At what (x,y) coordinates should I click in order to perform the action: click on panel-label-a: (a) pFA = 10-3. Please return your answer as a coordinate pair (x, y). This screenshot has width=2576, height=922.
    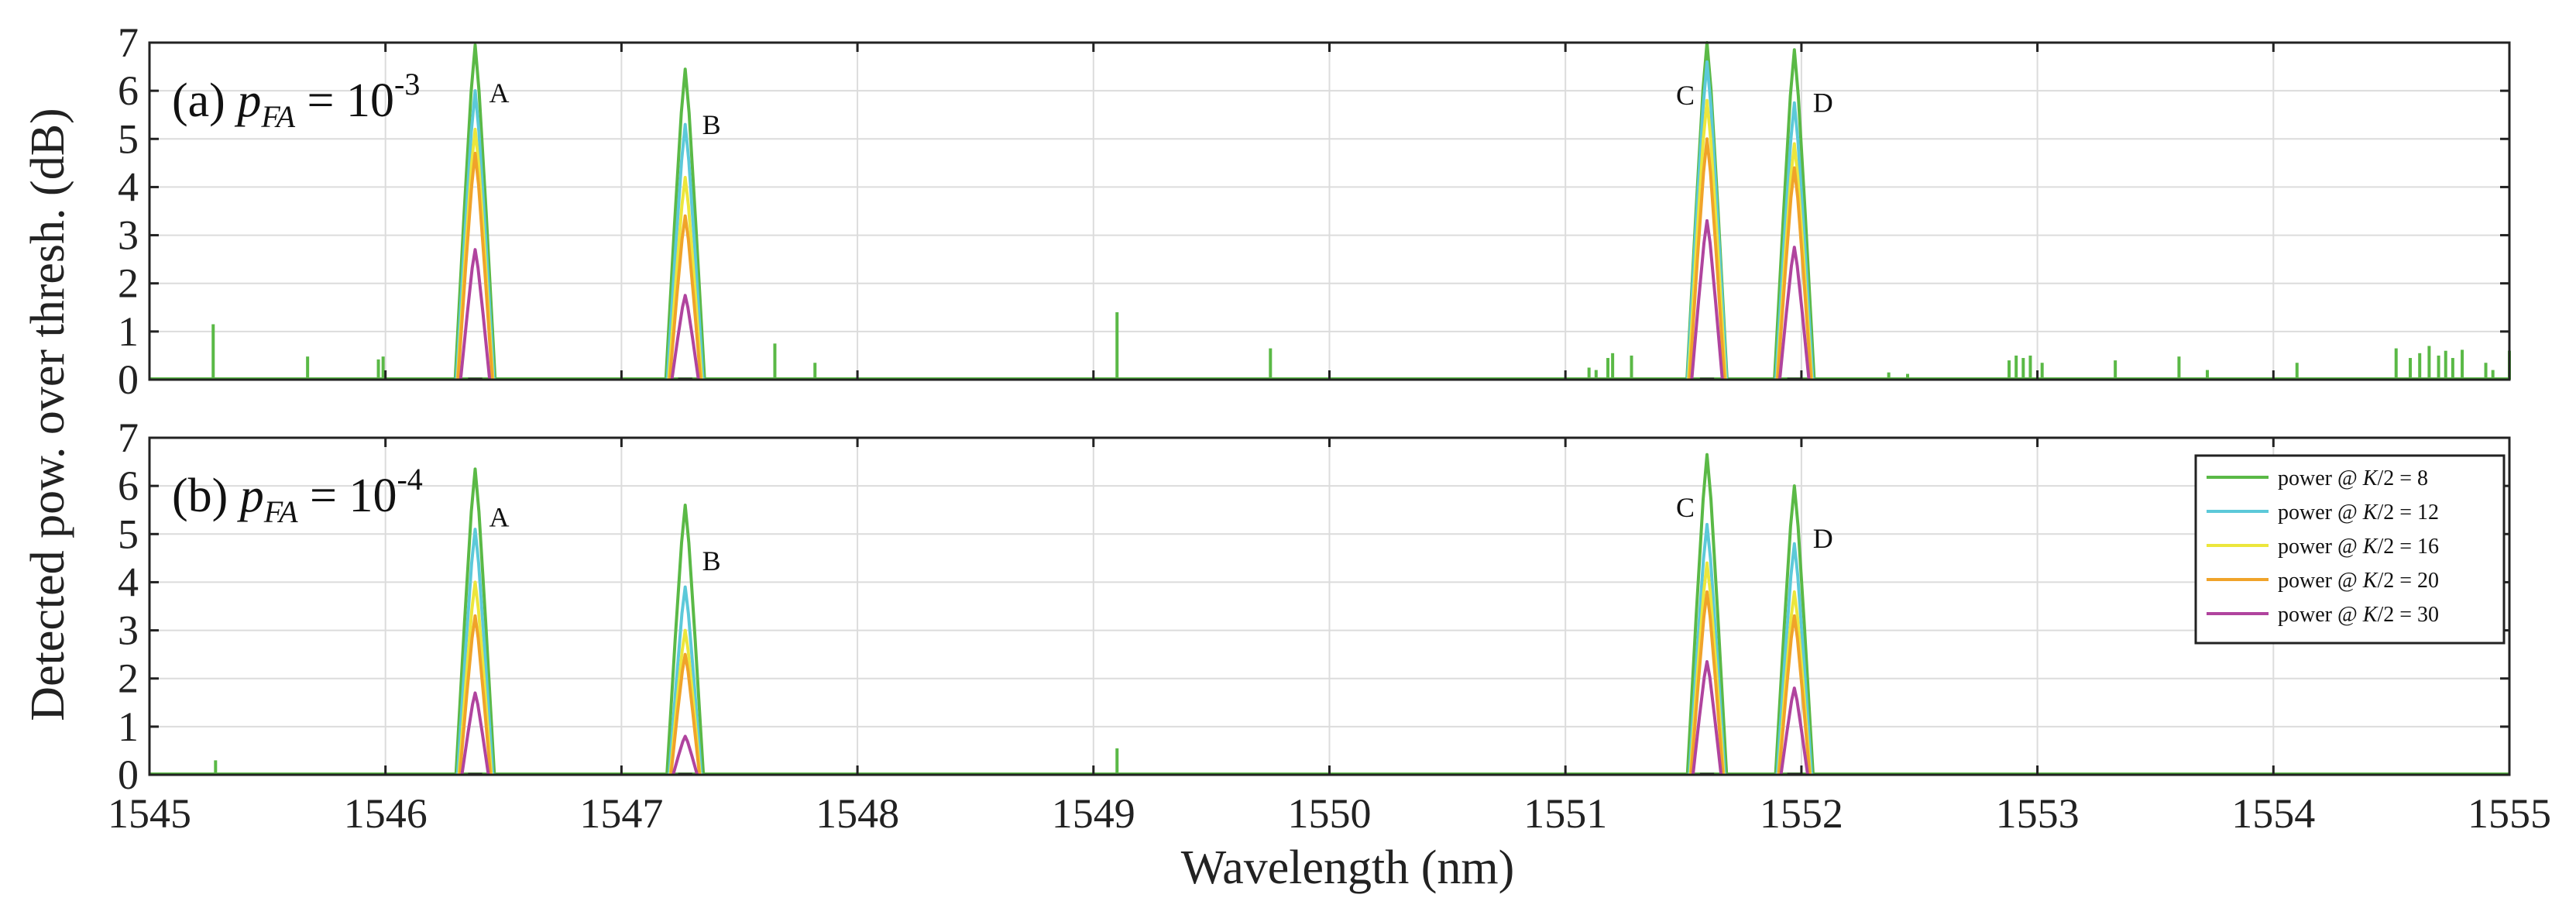
    Looking at the image, I should click on (296, 100).